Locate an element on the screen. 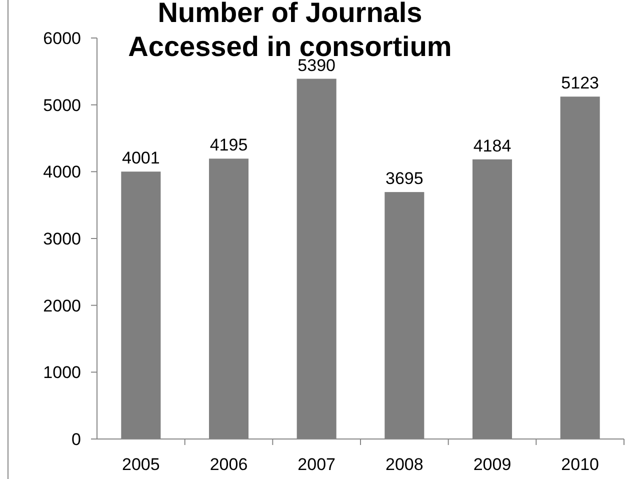 Image resolution: width=629 pixels, height=479 pixels. y-tick-label: 5000 is located at coordinates (62, 105).